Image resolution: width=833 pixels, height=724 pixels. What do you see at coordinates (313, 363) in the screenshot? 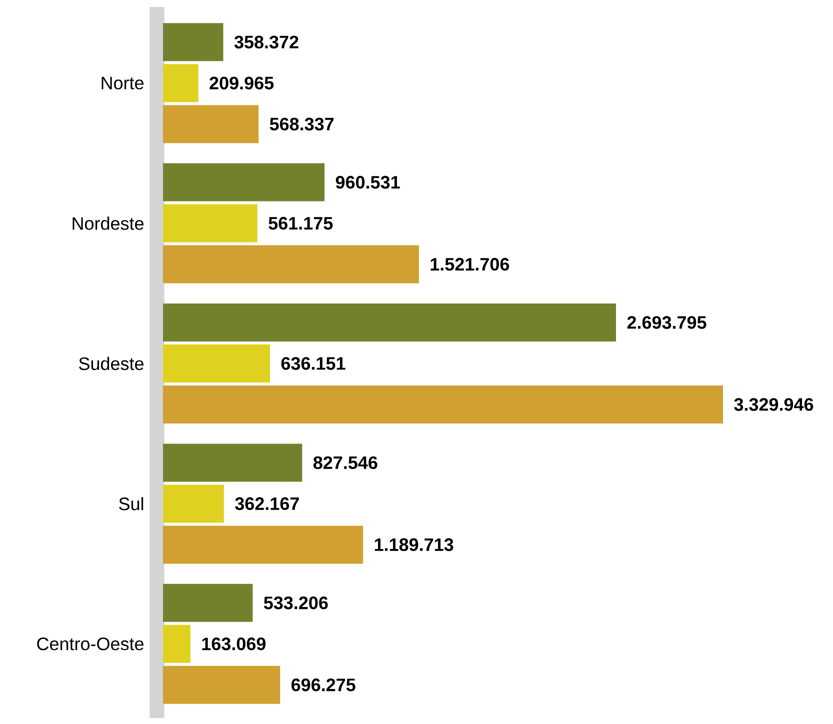
I see `data-label: 636.151` at bounding box center [313, 363].